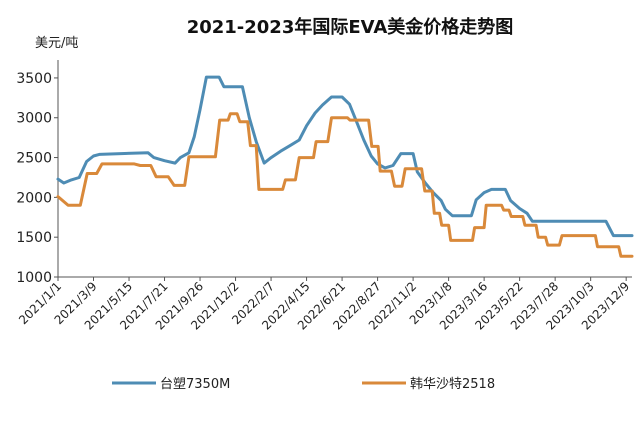  Describe the element at coordinates (37, 178) in the screenshot. I see `y-axis-ticks: 3500 3000 2500 2000 1500 1000` at that location.